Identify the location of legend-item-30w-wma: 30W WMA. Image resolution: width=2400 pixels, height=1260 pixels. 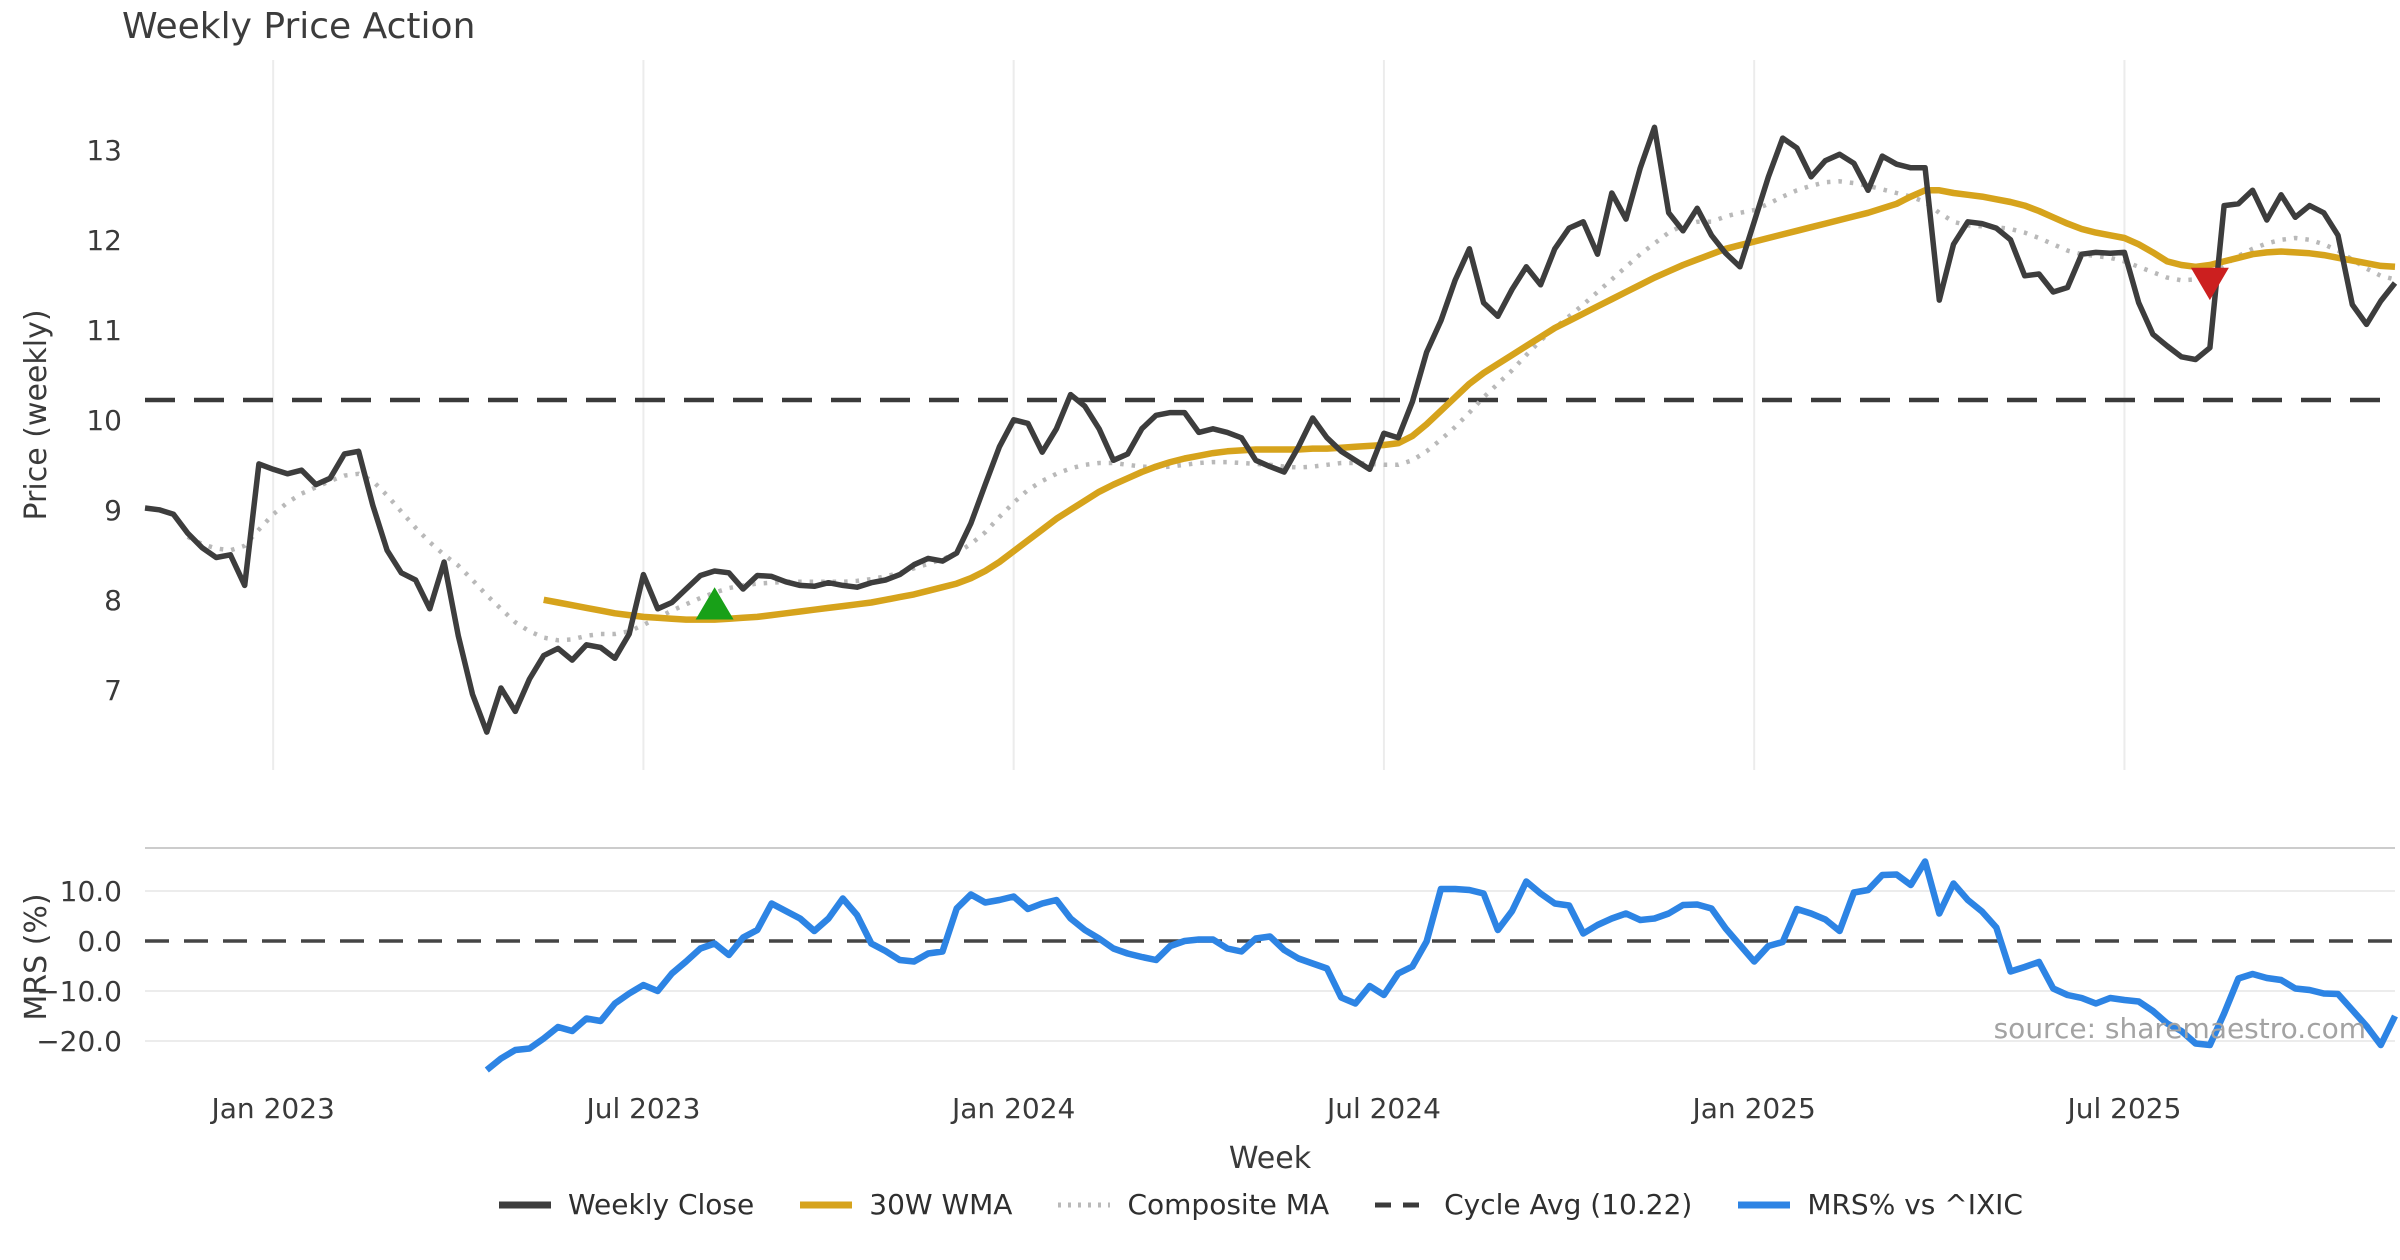
(905, 1204).